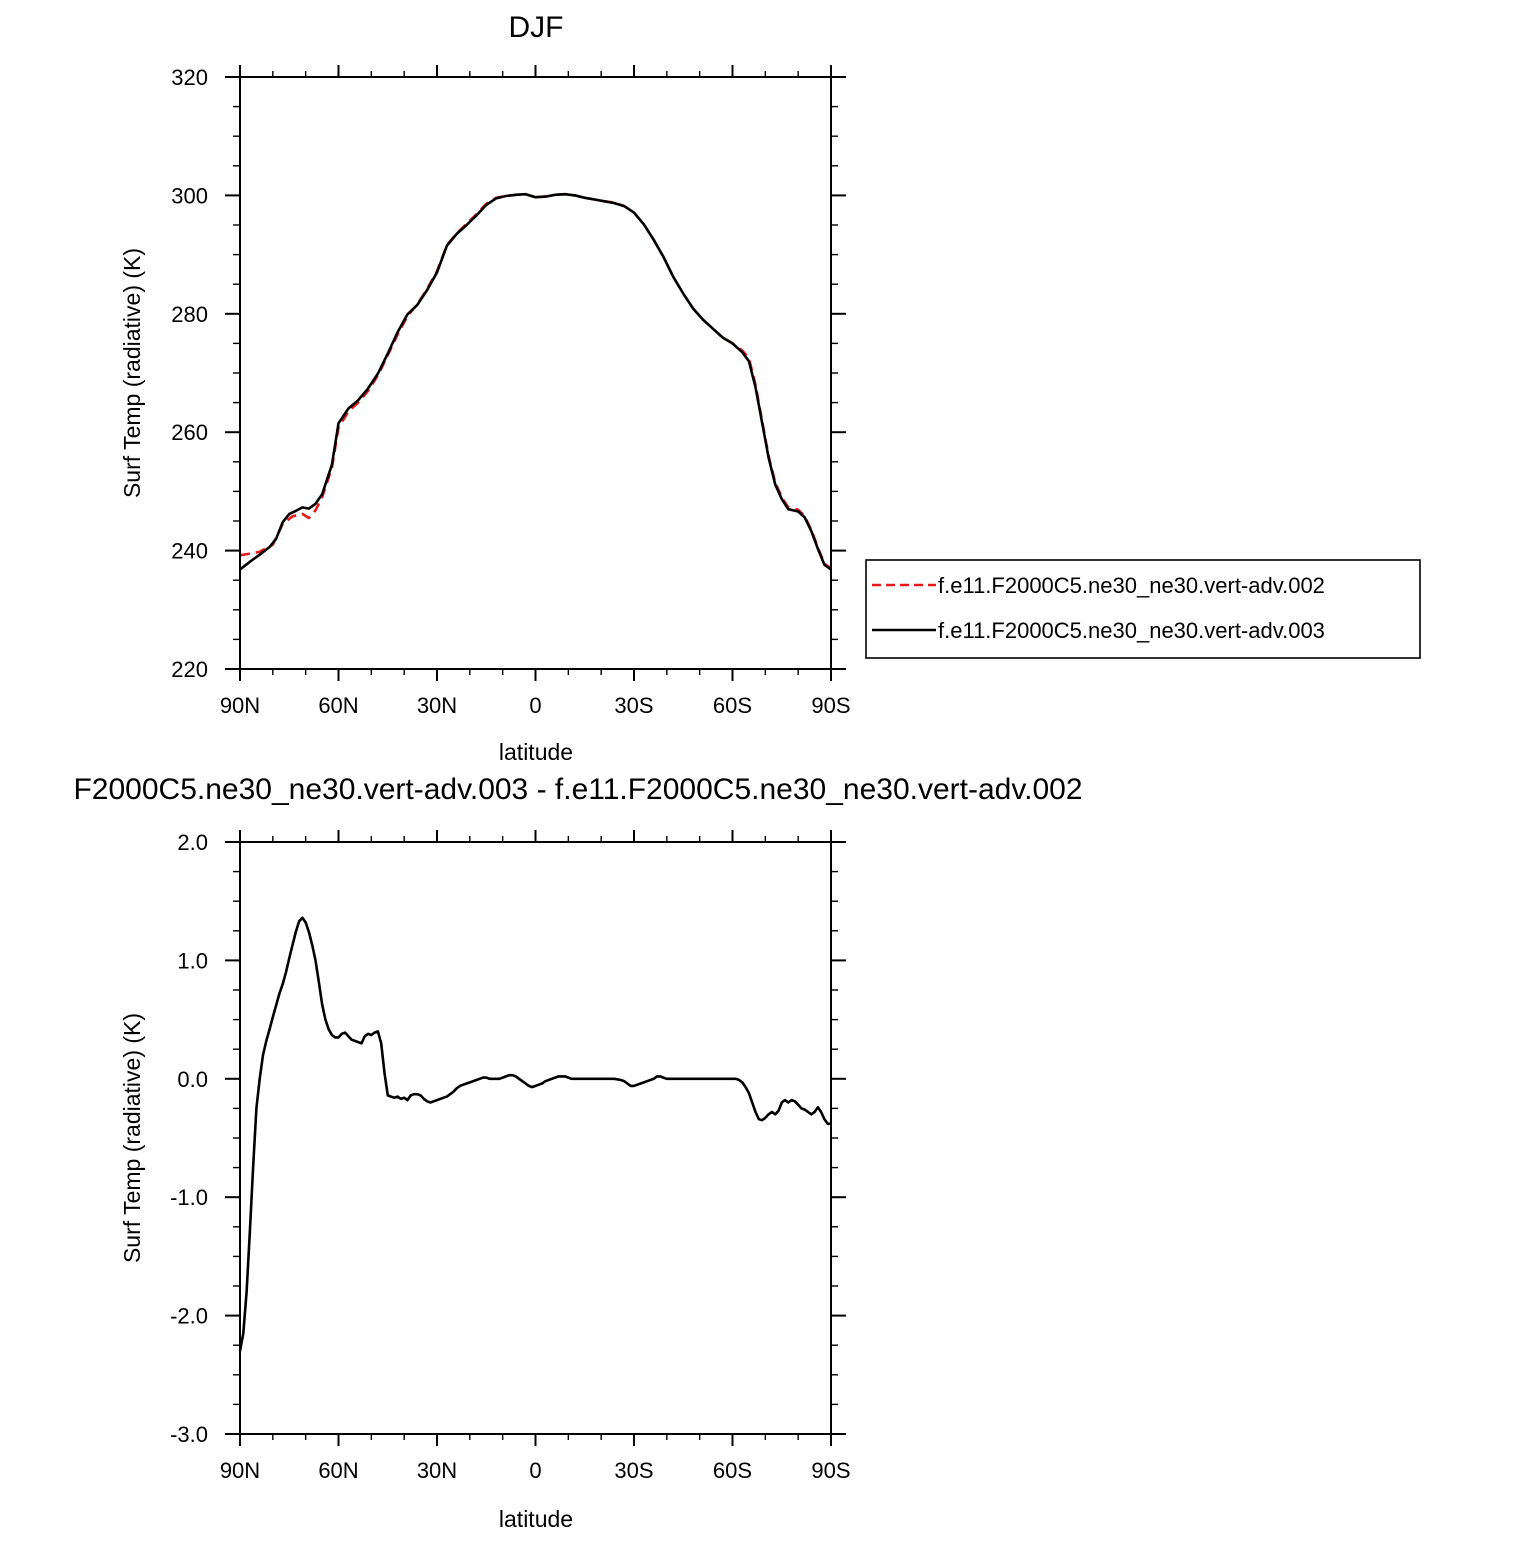  I want to click on top-panel-series, so click(535, 381).